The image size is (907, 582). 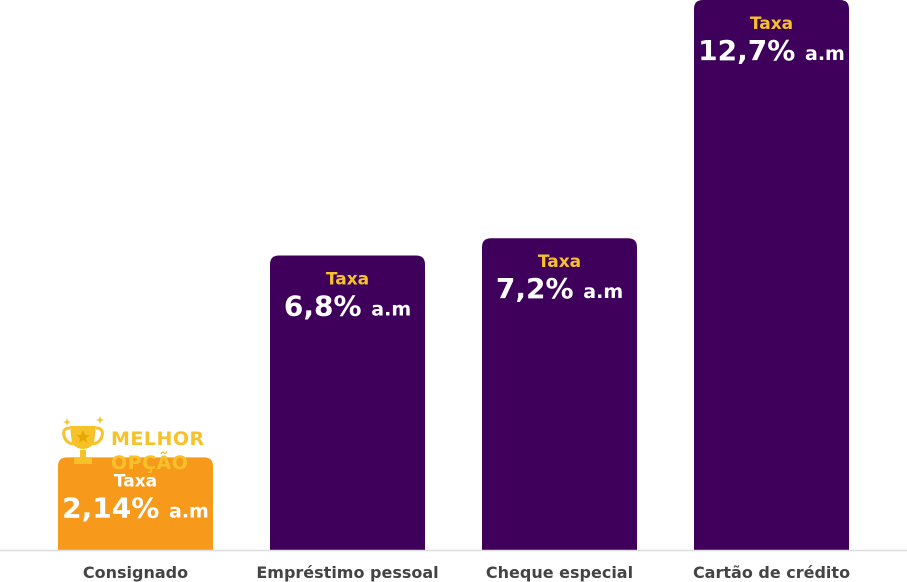 I want to click on bar-consignado, so click(x=135, y=503).